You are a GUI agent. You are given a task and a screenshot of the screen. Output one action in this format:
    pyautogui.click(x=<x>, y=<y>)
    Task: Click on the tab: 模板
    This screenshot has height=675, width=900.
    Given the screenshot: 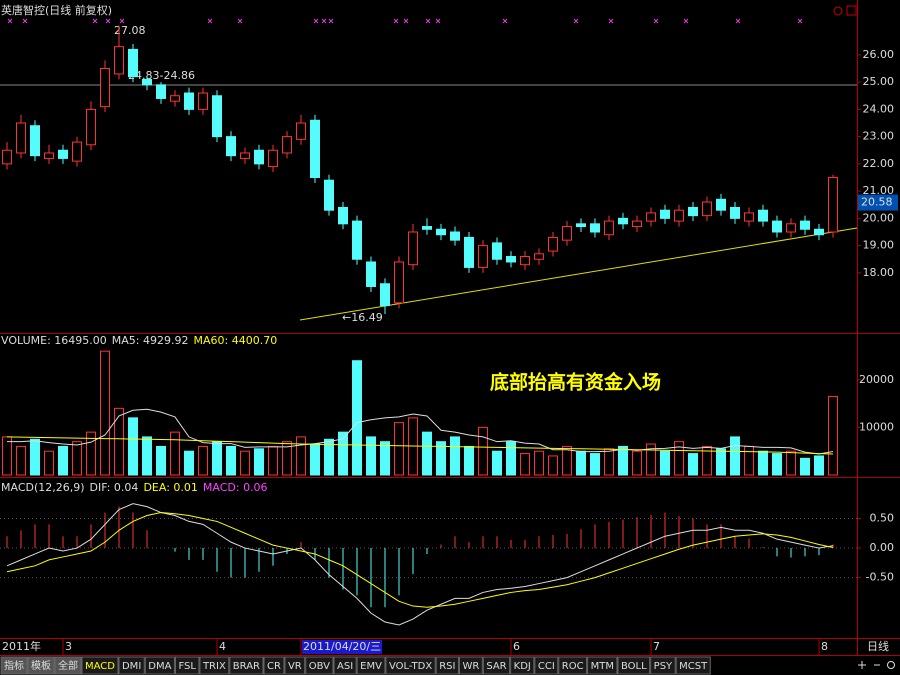 What is the action you would take?
    pyautogui.click(x=41, y=665)
    